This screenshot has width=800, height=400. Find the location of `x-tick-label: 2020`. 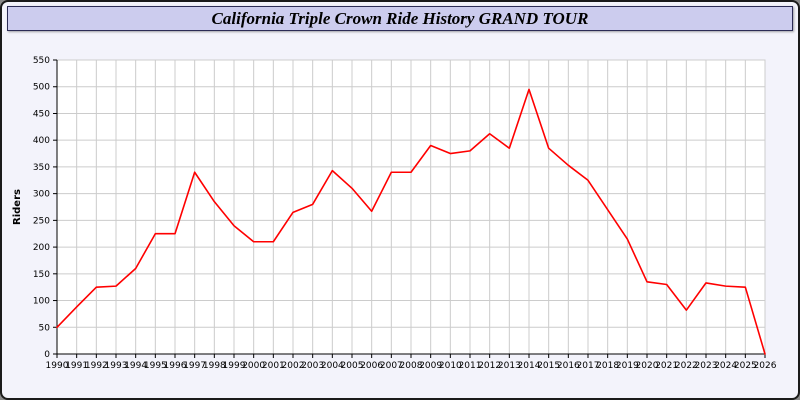

x-tick-label: 2020 is located at coordinates (647, 366).